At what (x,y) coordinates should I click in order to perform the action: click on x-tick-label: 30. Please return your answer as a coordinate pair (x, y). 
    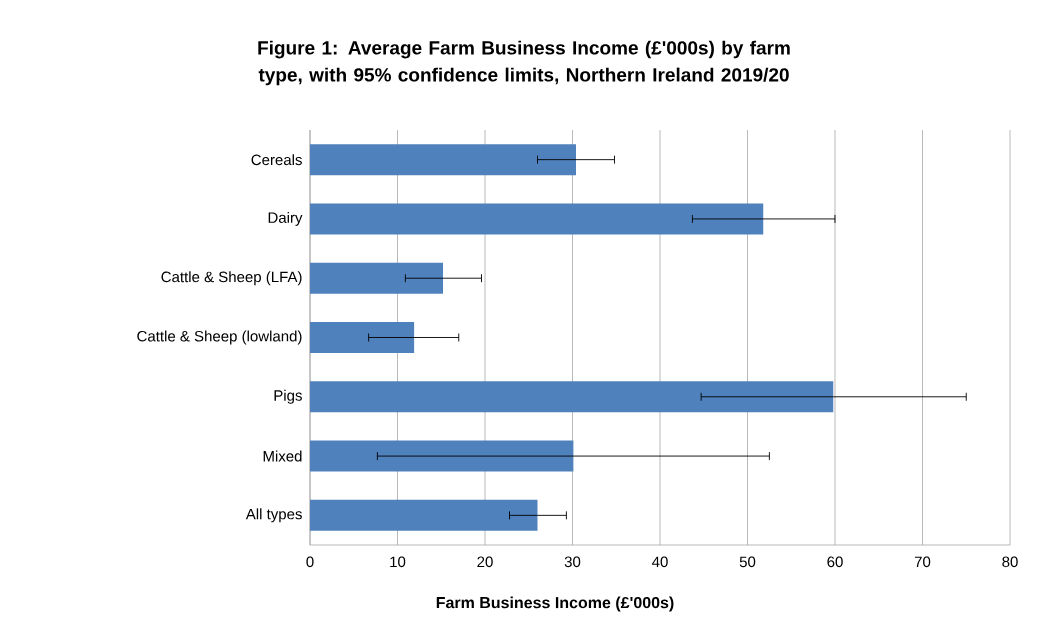
    Looking at the image, I should click on (572, 562).